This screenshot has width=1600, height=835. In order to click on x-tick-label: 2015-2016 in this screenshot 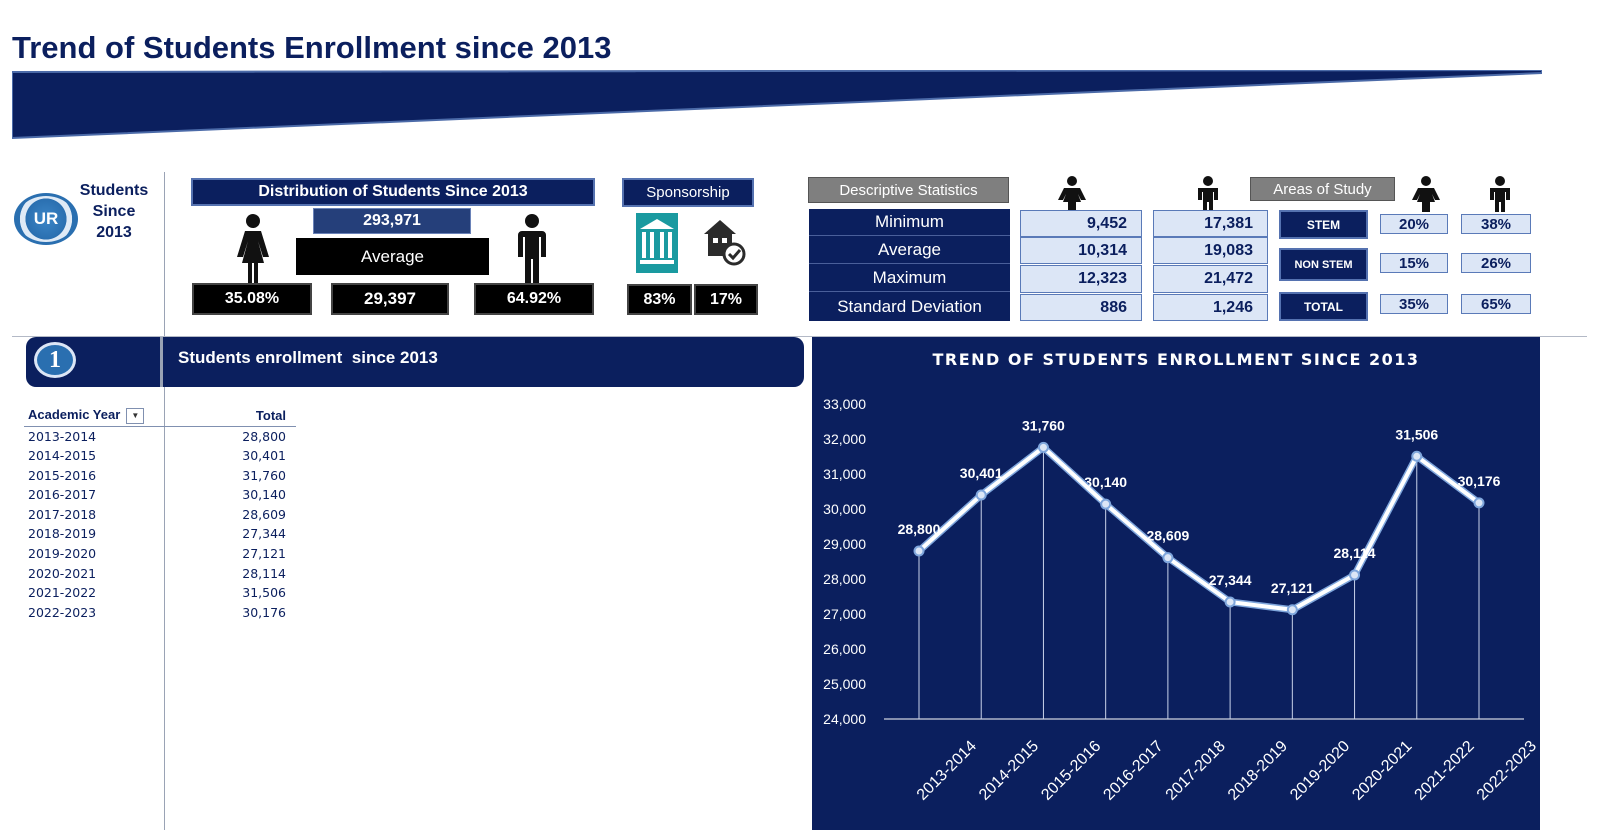, I will do `click(1071, 771)`.